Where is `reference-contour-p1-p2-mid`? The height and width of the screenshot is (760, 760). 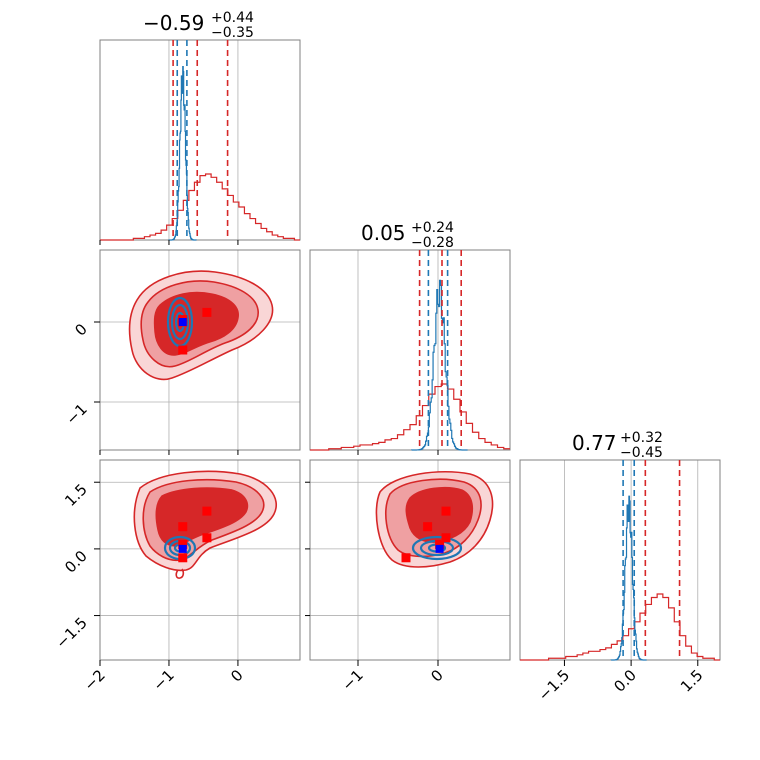 reference-contour-p1-p2-mid is located at coordinates (180, 322).